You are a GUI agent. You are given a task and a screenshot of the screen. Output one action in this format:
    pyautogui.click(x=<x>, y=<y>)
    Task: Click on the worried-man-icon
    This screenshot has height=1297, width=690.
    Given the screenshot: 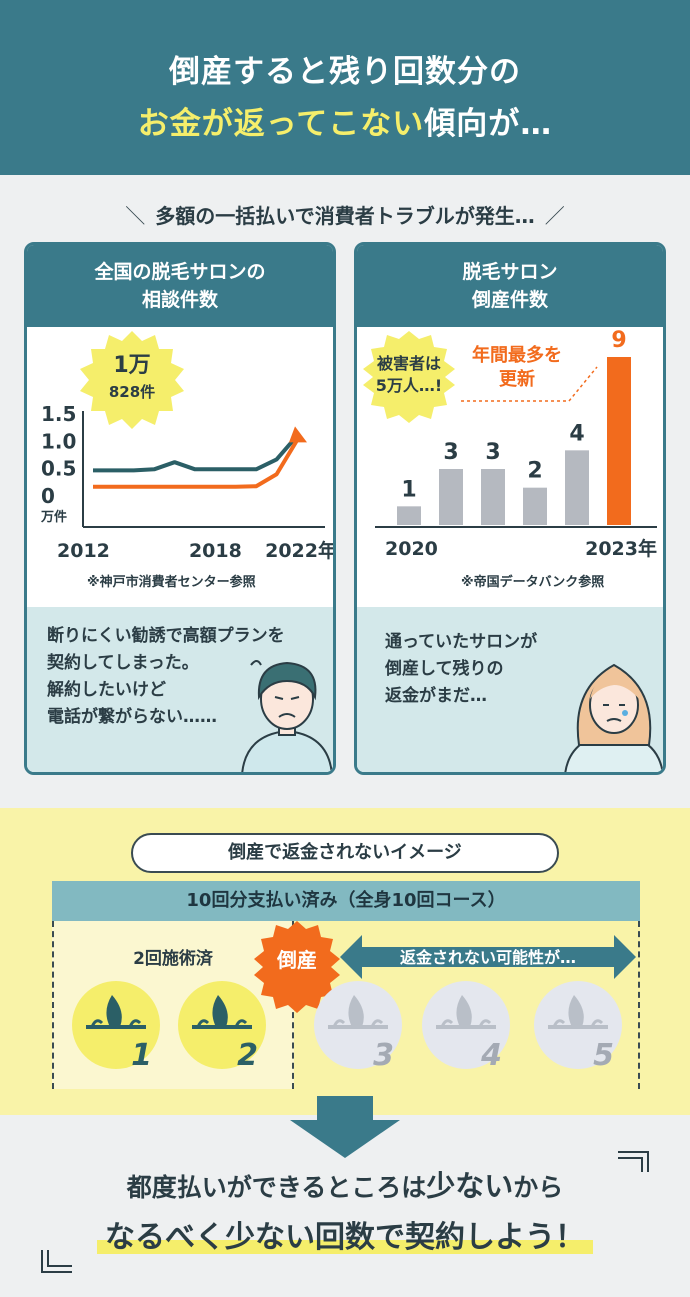 What is the action you would take?
    pyautogui.click(x=287, y=716)
    